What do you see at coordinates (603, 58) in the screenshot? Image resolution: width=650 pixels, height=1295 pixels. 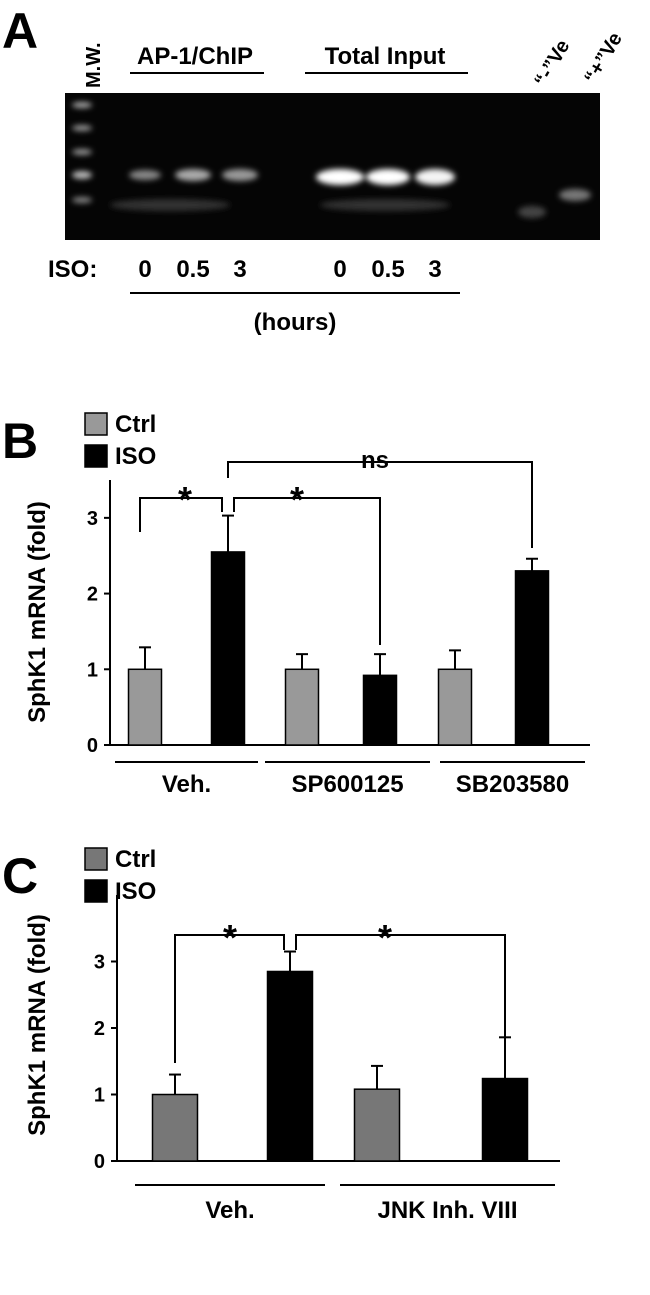 I see `control-label: “+”Ve` at bounding box center [603, 58].